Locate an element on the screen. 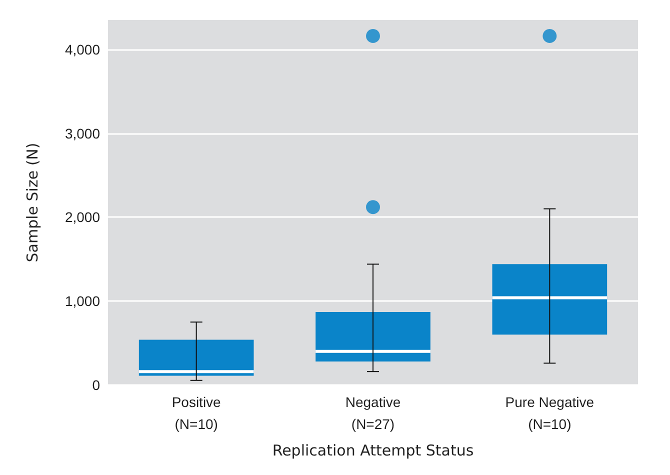 This screenshot has height=475, width=670. y-tick-label: 2,000 is located at coordinates (82, 217).